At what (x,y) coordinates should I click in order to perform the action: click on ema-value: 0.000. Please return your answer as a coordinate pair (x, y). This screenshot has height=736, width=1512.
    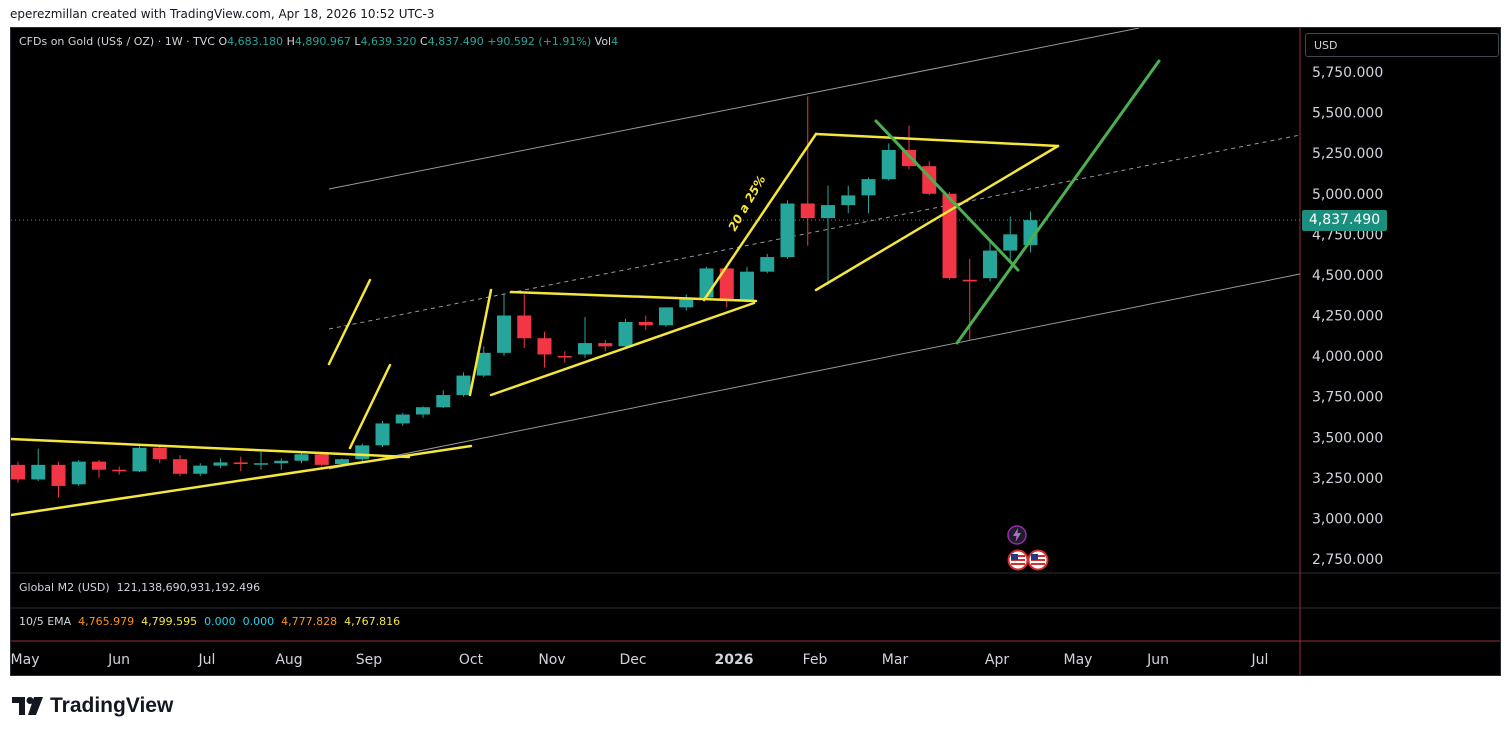
    Looking at the image, I should click on (258, 621).